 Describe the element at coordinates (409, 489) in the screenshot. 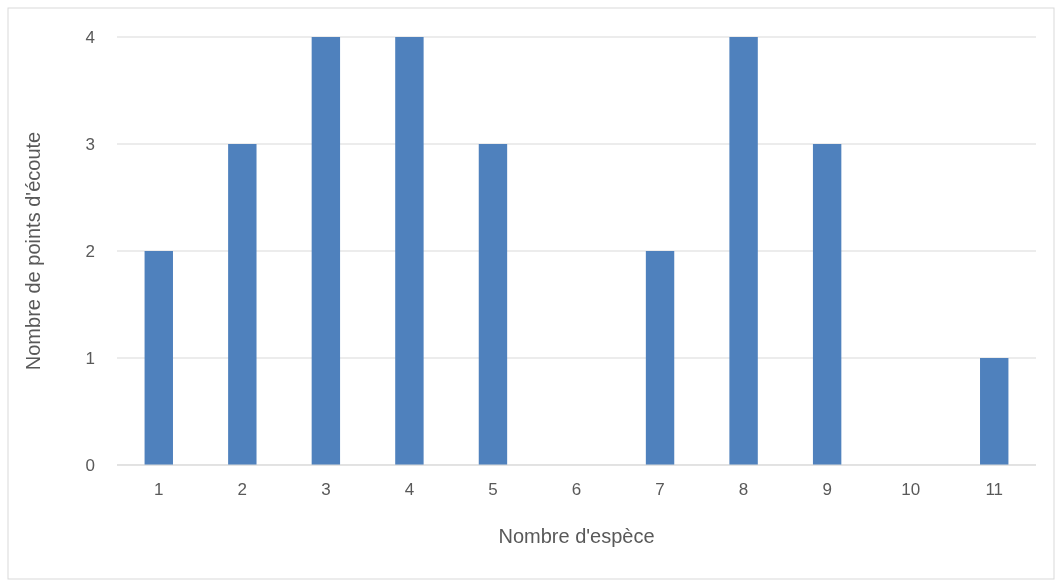

I see `x-tick-label: 4` at that location.